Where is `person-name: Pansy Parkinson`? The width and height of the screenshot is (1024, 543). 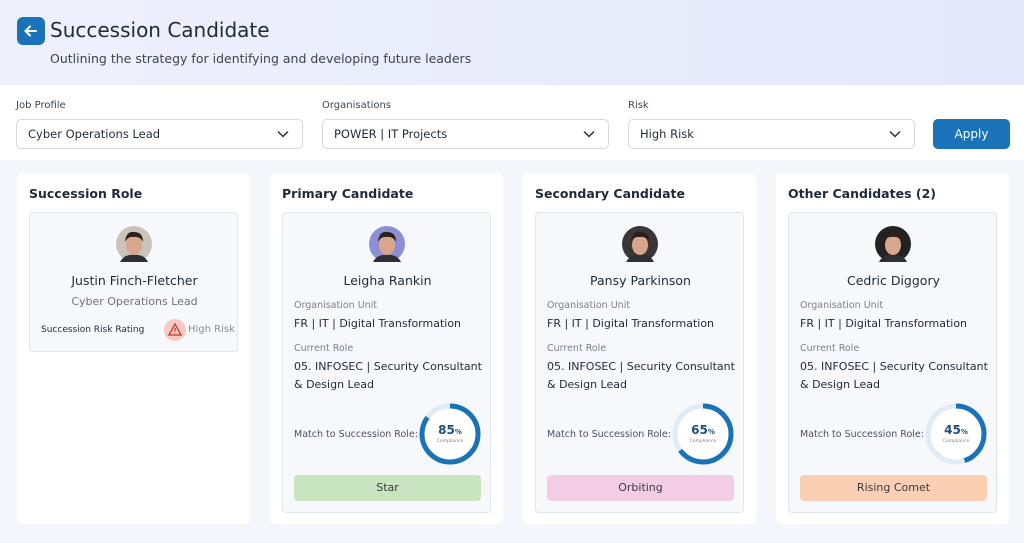 person-name: Pansy Parkinson is located at coordinates (640, 280).